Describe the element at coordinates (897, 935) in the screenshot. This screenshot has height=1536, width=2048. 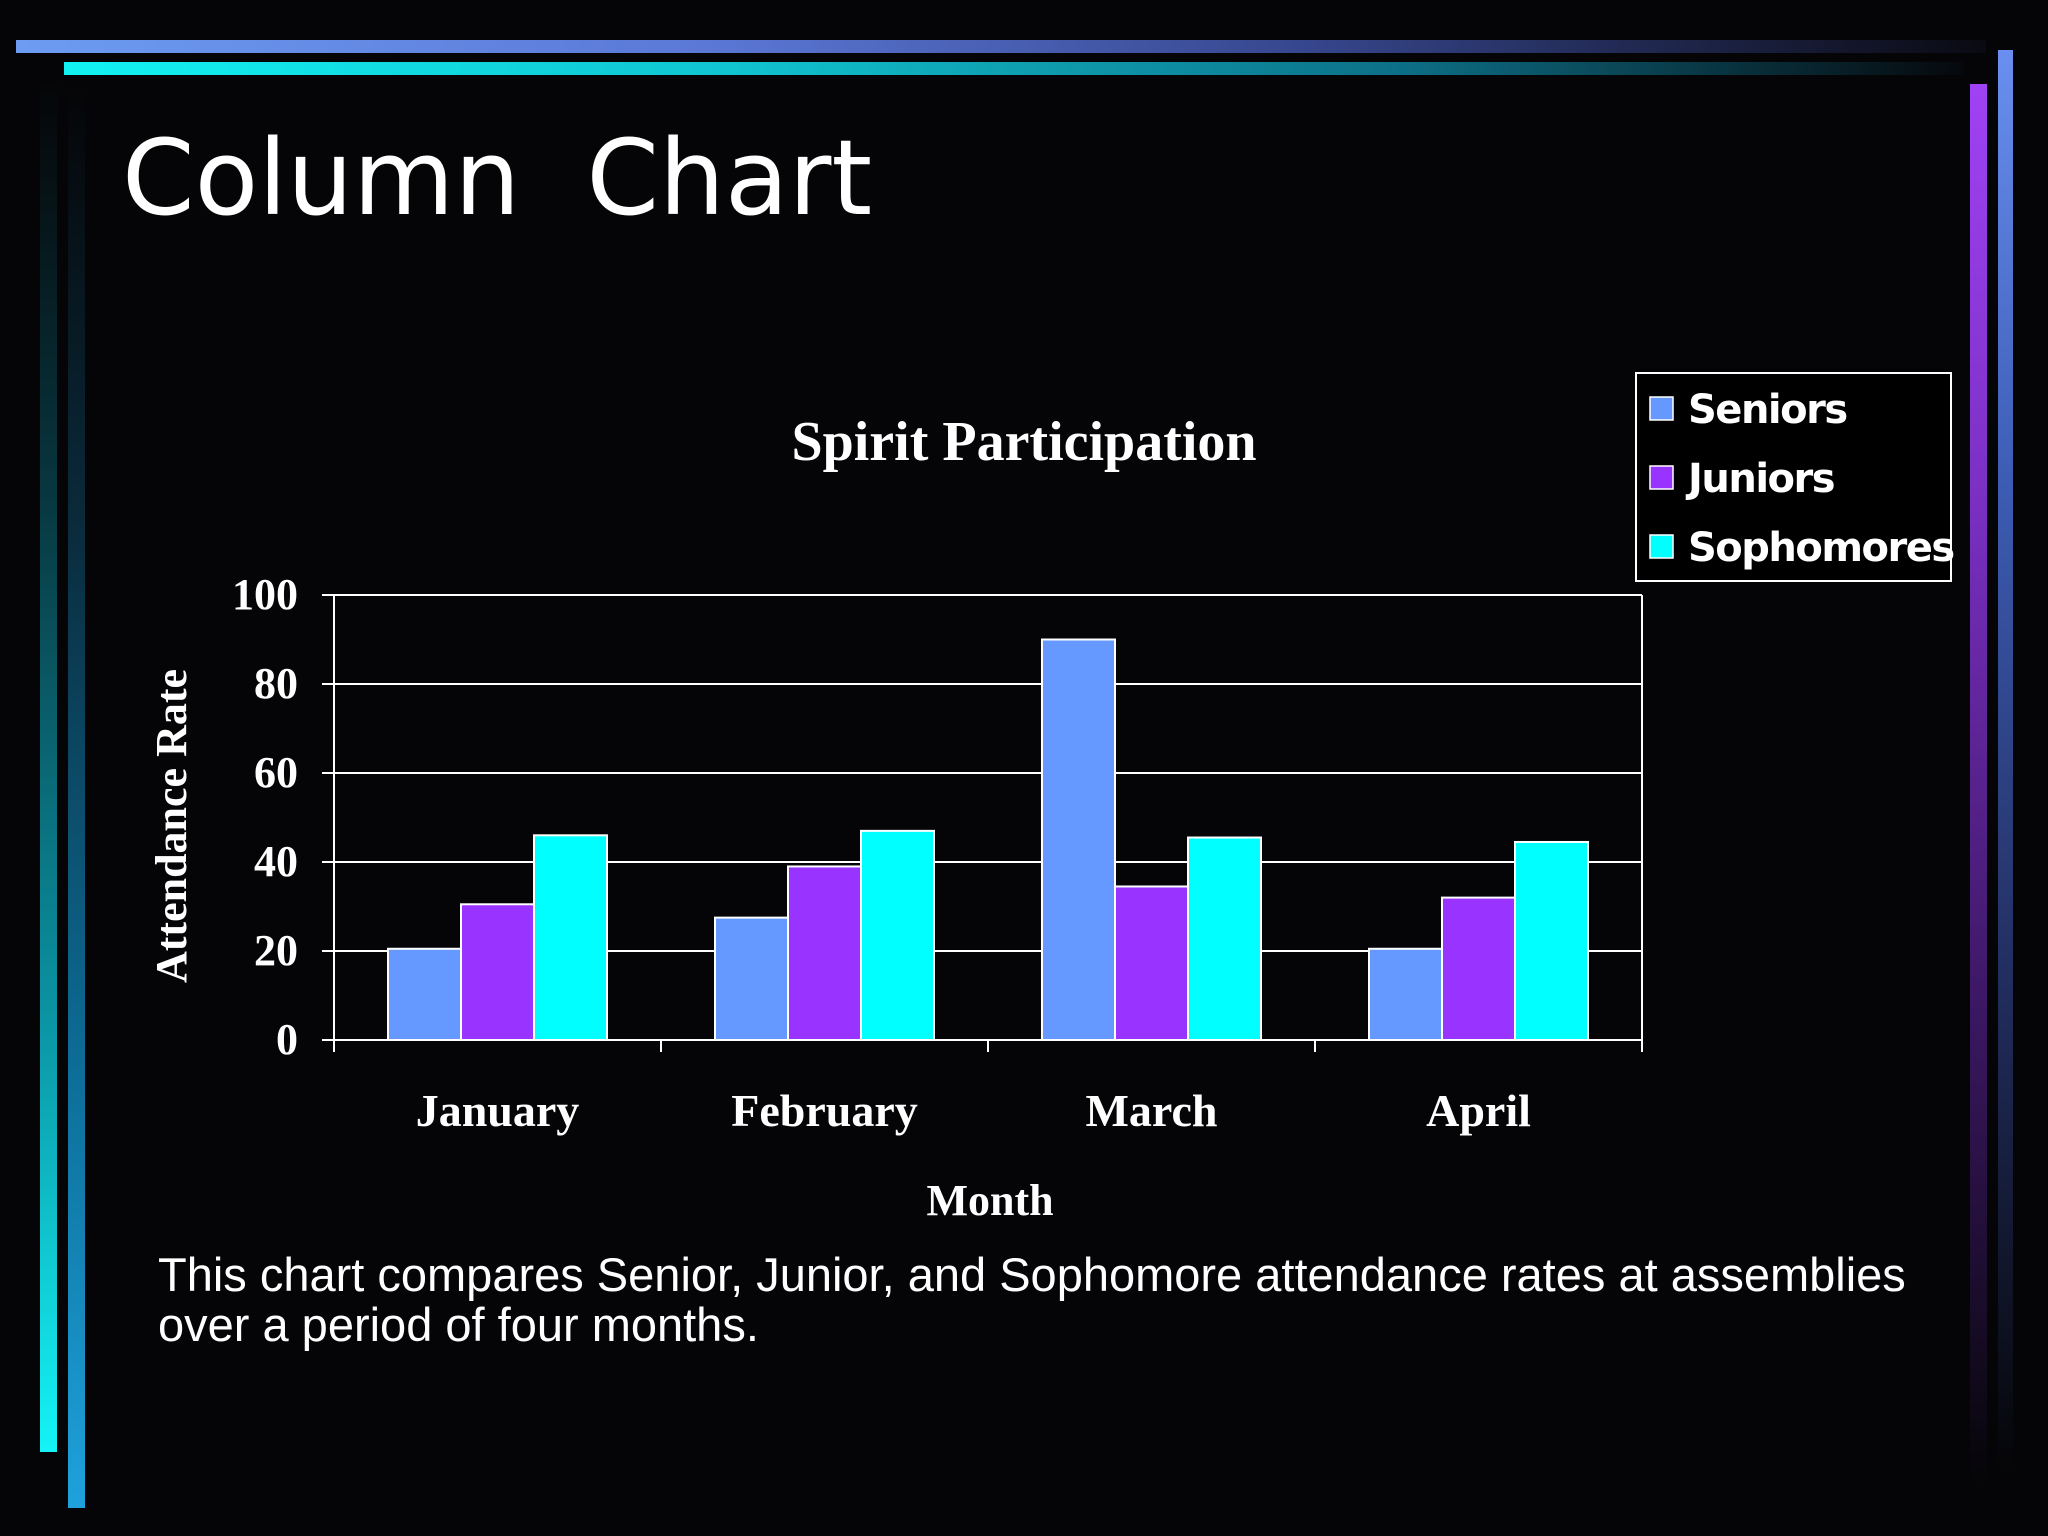
I see `bar-sophomores-february` at that location.